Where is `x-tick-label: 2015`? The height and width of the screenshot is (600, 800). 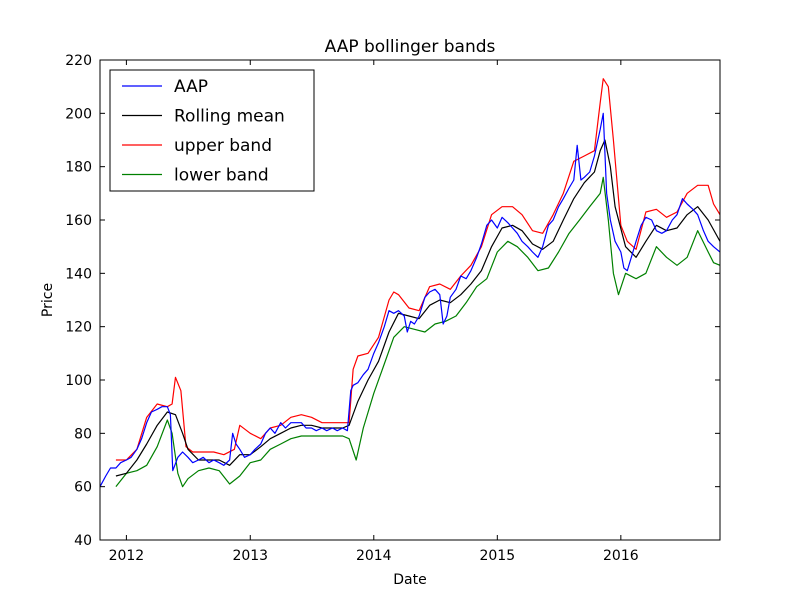
x-tick-label: 2015 is located at coordinates (497, 556).